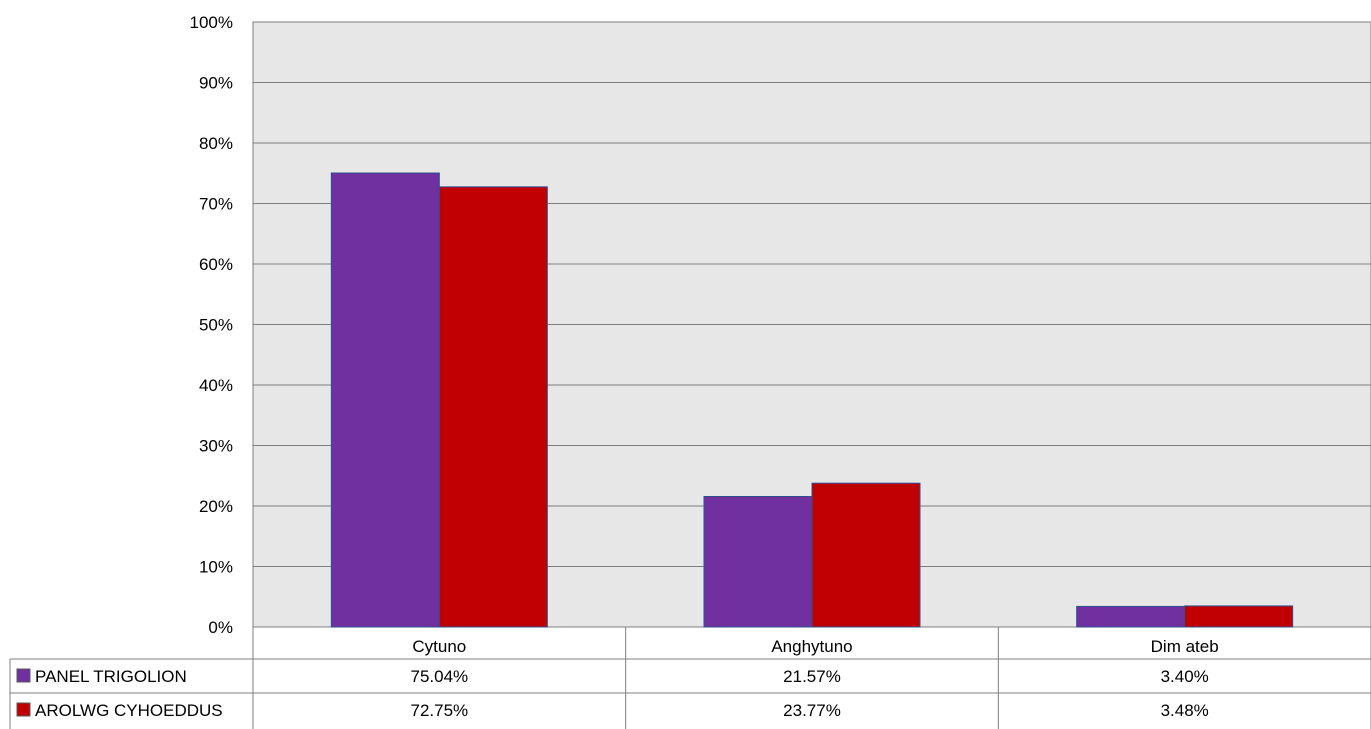 This screenshot has width=1371, height=729. I want to click on y-tick-label: 10%, so click(216, 567).